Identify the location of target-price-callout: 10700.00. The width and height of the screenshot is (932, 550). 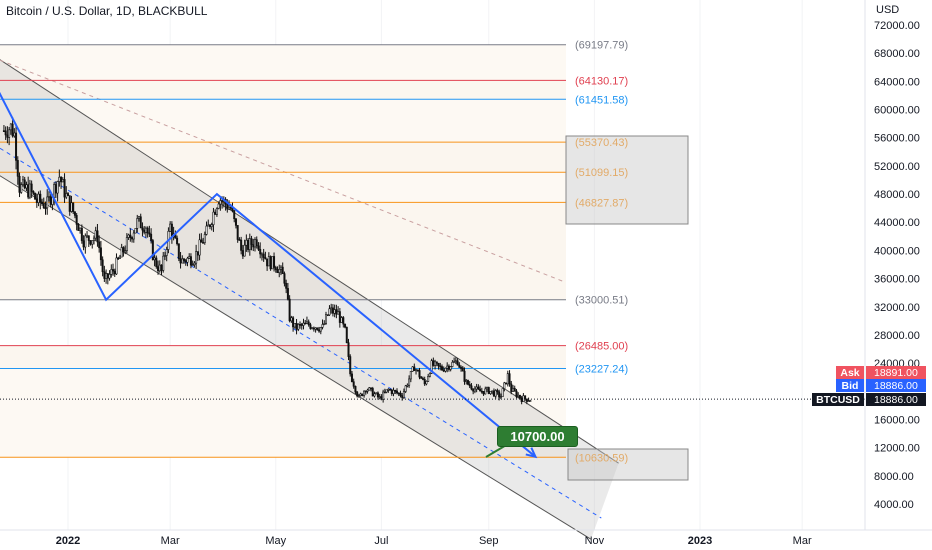
(537, 436).